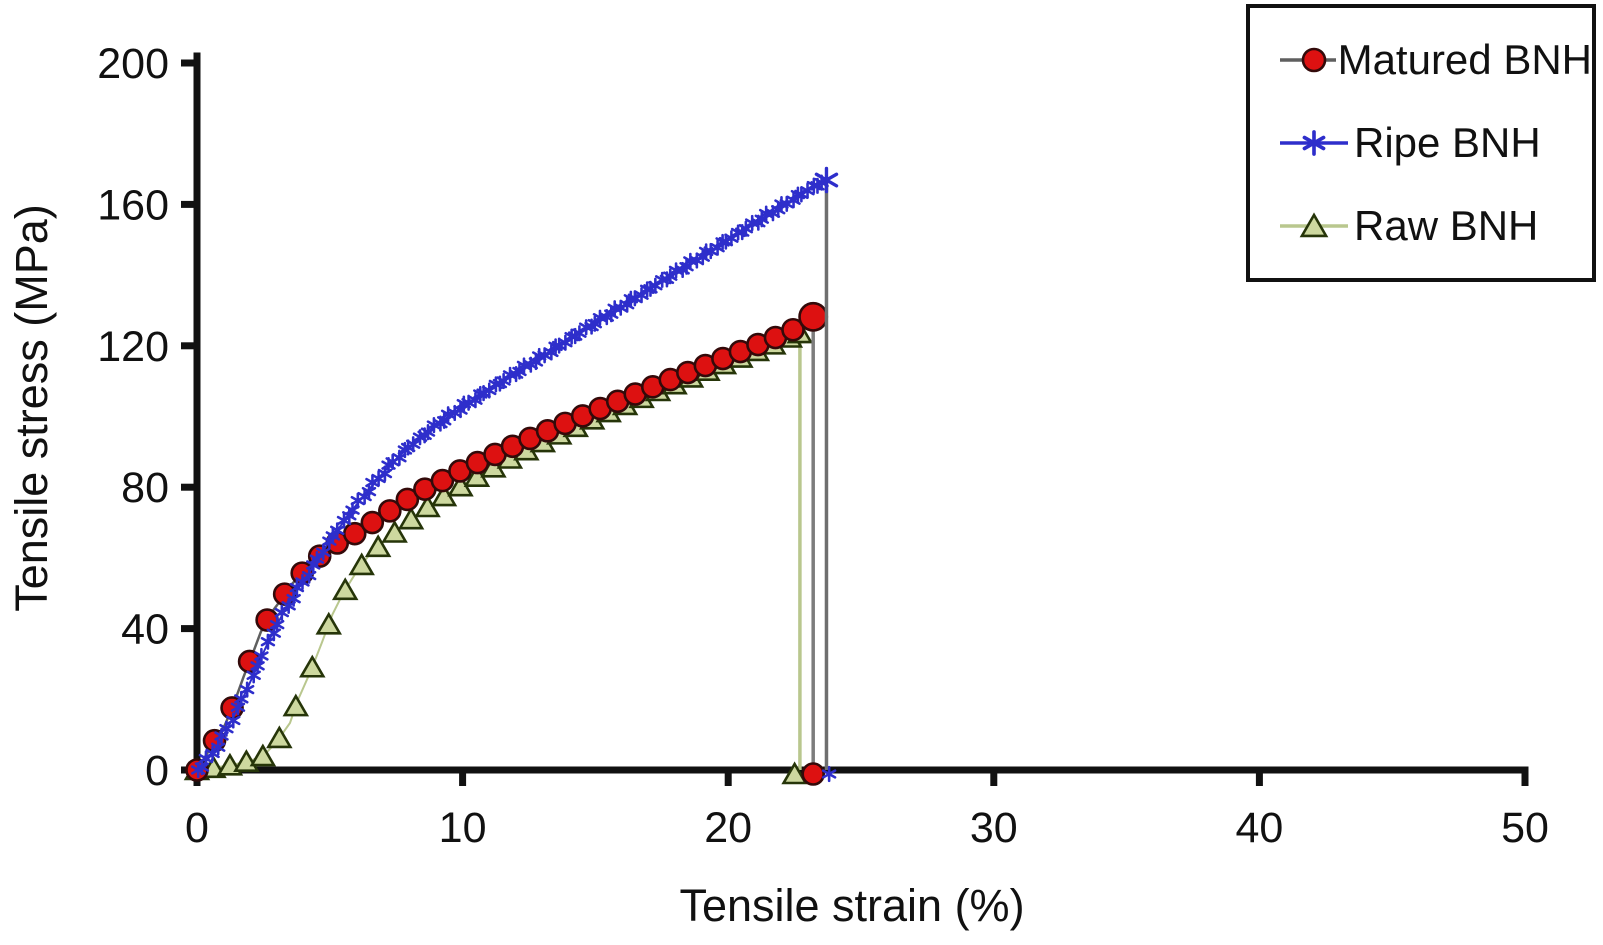 The image size is (1603, 945). What do you see at coordinates (1525, 828) in the screenshot?
I see `x-tick-label: 50` at bounding box center [1525, 828].